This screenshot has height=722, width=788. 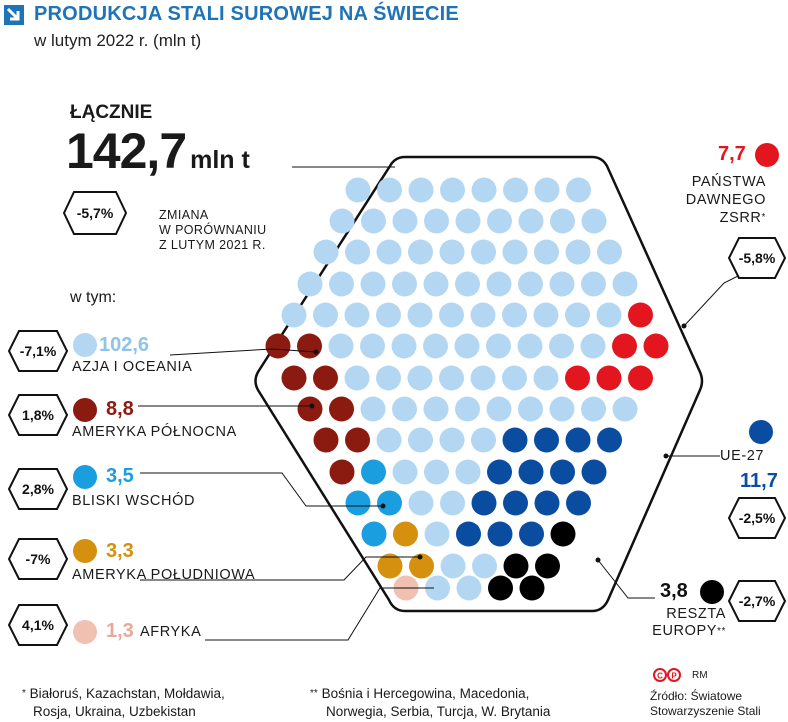 I want to click on reszta-value: 3,8, so click(x=674, y=591).